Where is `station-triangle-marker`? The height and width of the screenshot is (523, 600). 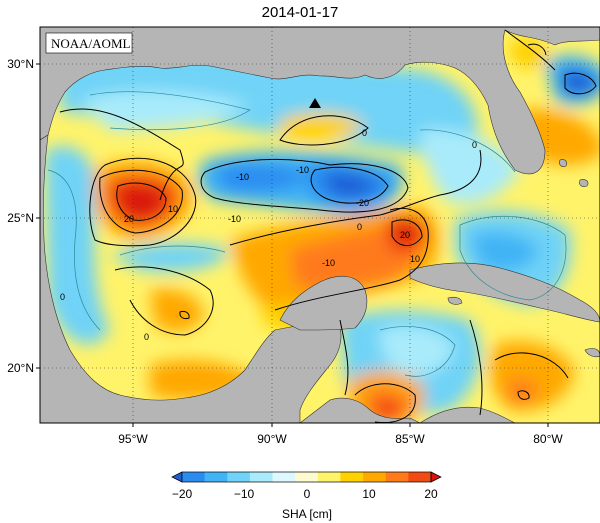
station-triangle-marker is located at coordinates (315, 103).